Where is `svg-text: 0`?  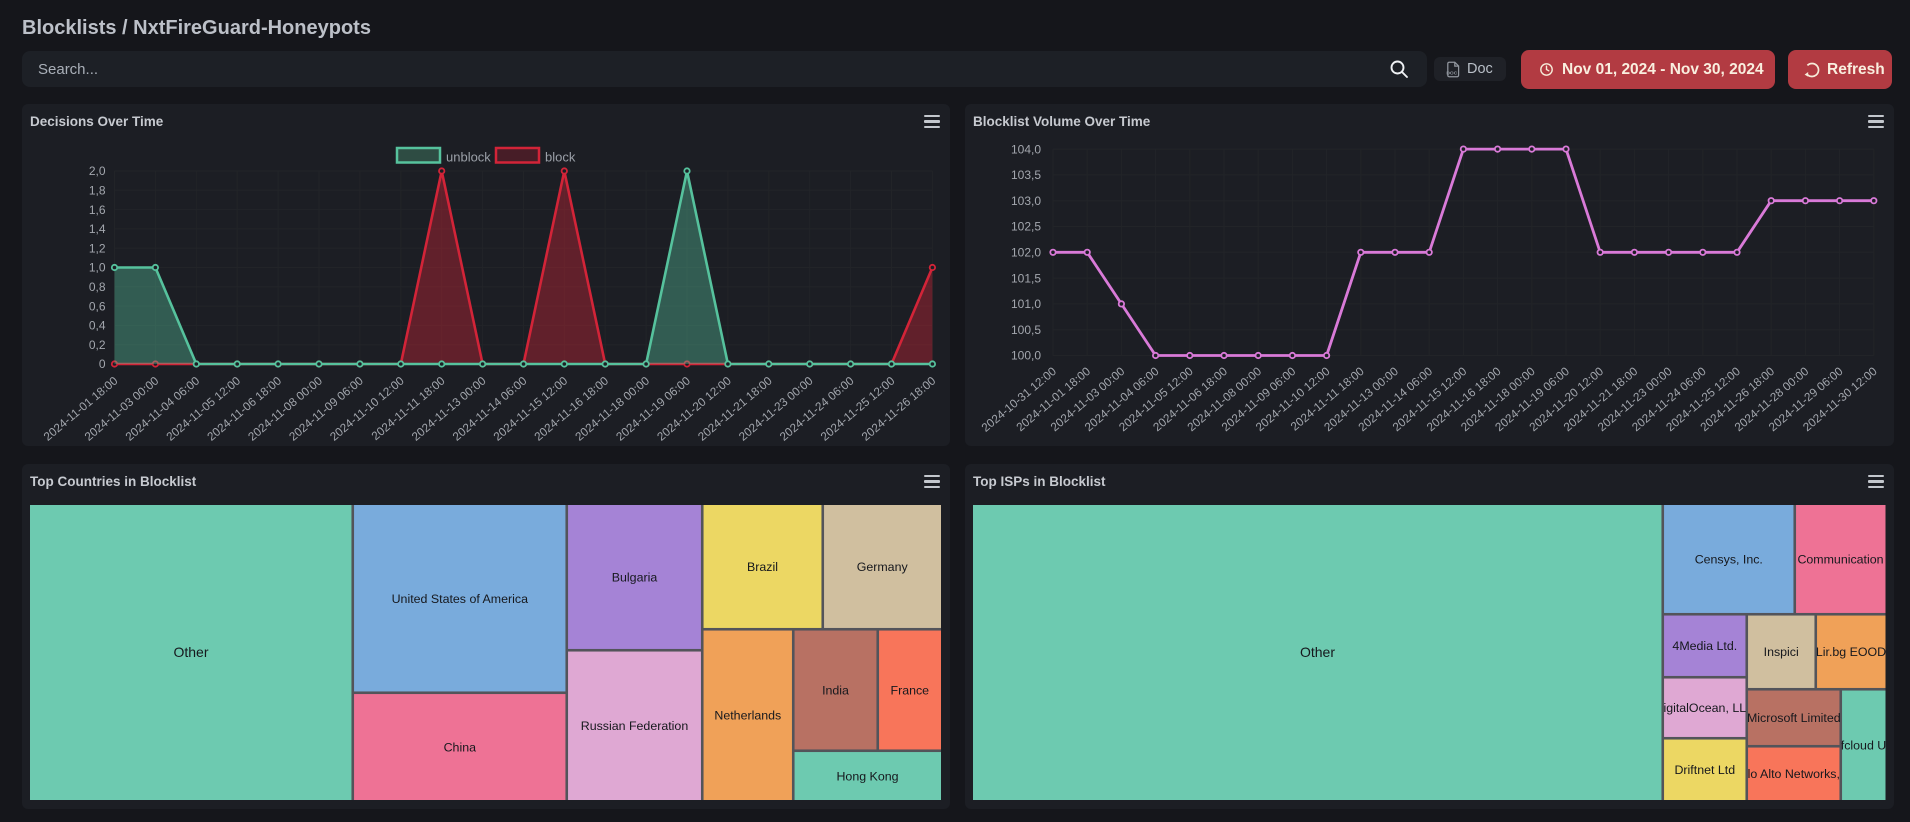
svg-text: 0 is located at coordinates (102, 364).